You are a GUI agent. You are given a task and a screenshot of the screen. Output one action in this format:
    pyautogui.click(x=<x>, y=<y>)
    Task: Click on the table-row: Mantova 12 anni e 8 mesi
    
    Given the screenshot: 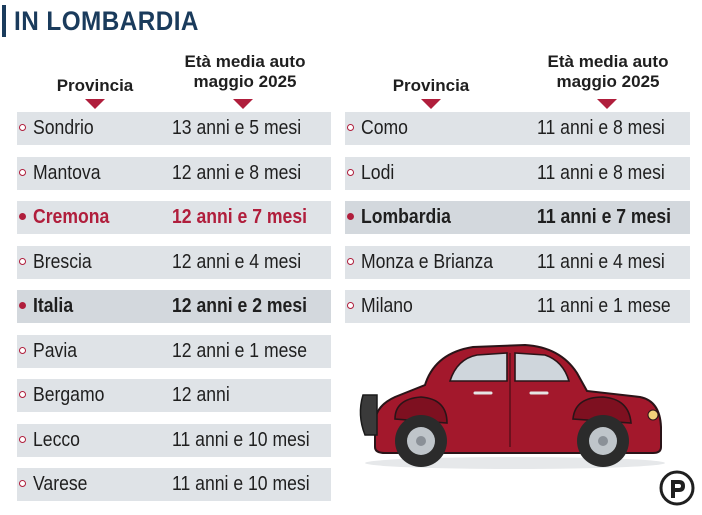 What is the action you would take?
    pyautogui.click(x=174, y=173)
    